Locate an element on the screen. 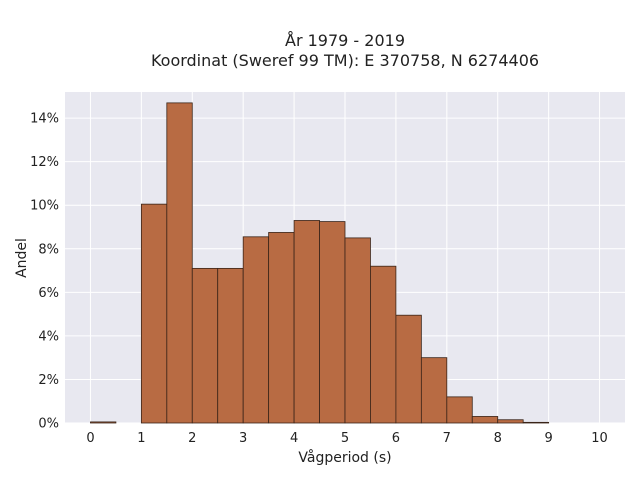 The height and width of the screenshot is (484, 640). x-tick-label-4: 4 is located at coordinates (294, 438).